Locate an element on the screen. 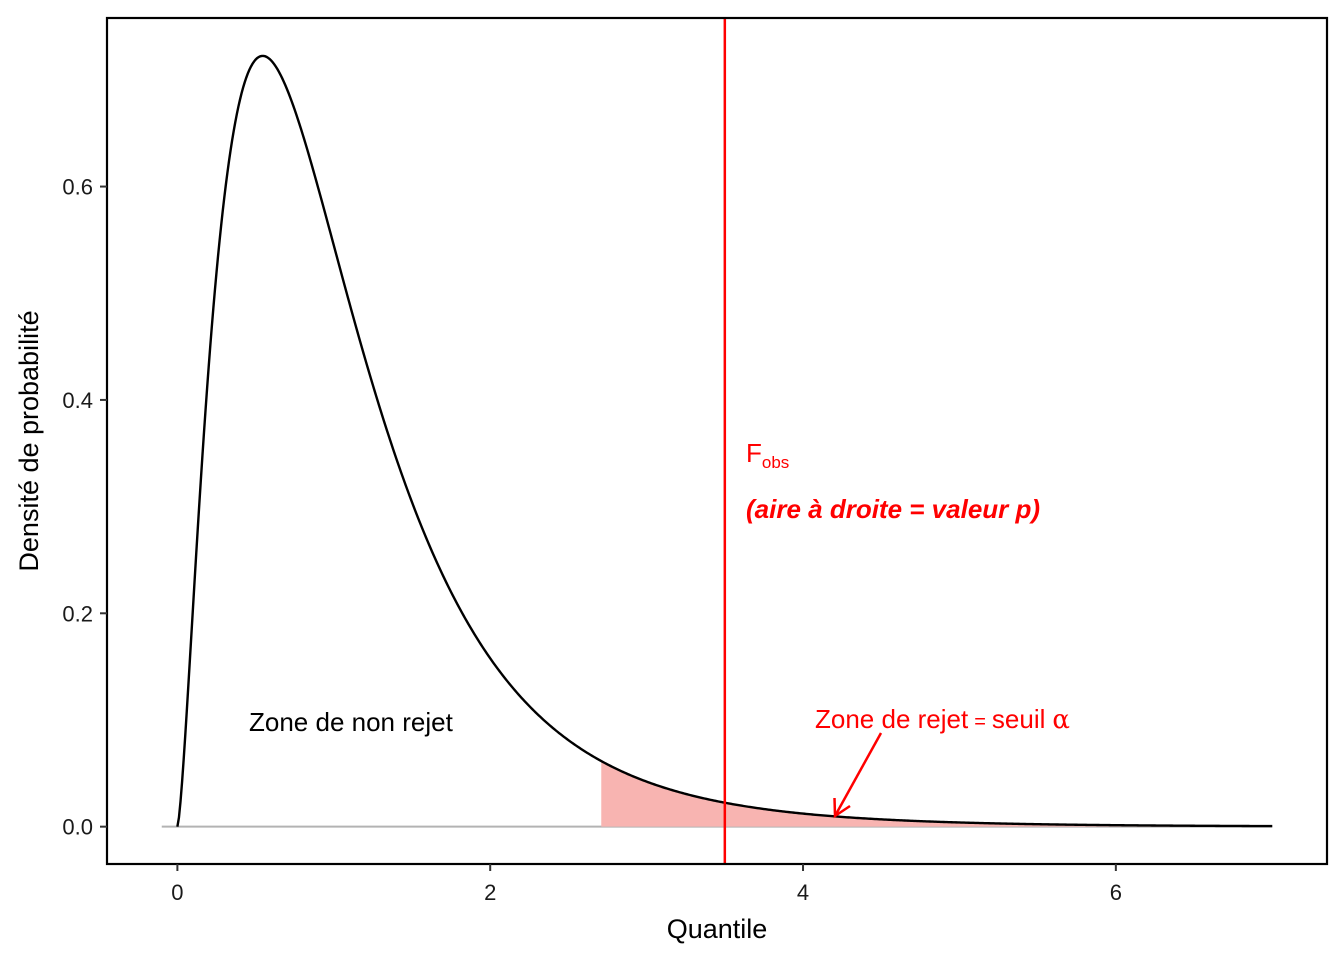 Image resolution: width=1344 pixels, height=960 pixels. y-tick-label: 0.4 is located at coordinates (77, 400).